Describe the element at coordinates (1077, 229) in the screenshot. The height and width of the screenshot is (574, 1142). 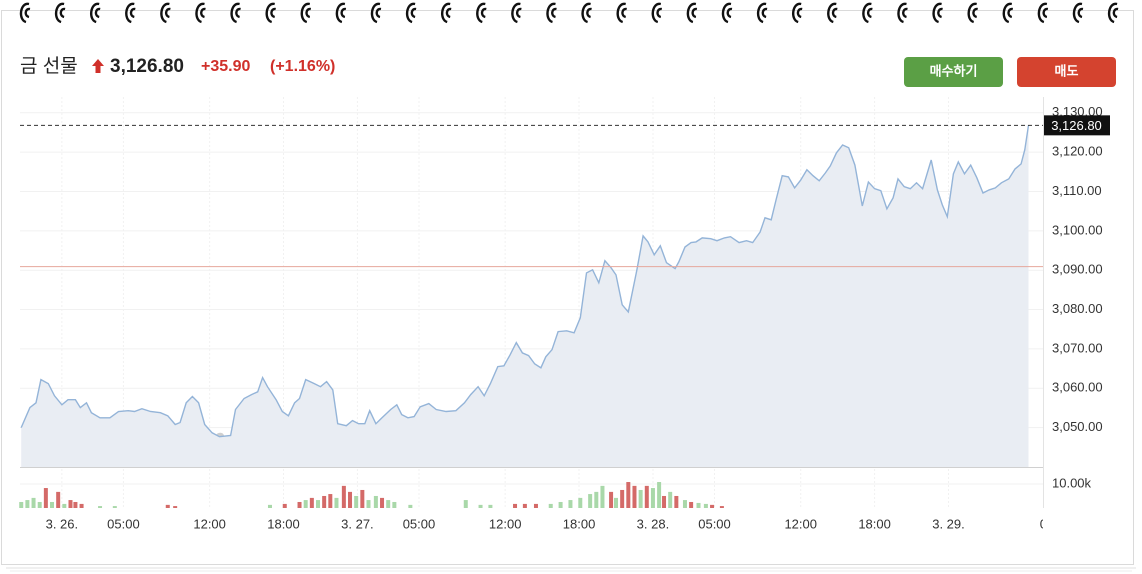
I see `y-tick-label: 3,100.00` at that location.